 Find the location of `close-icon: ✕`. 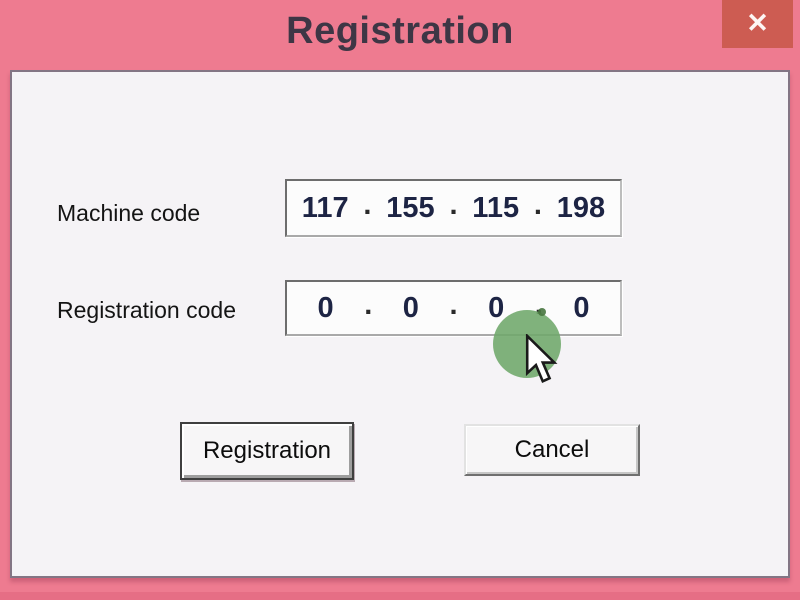

close-icon: ✕ is located at coordinates (757, 22).